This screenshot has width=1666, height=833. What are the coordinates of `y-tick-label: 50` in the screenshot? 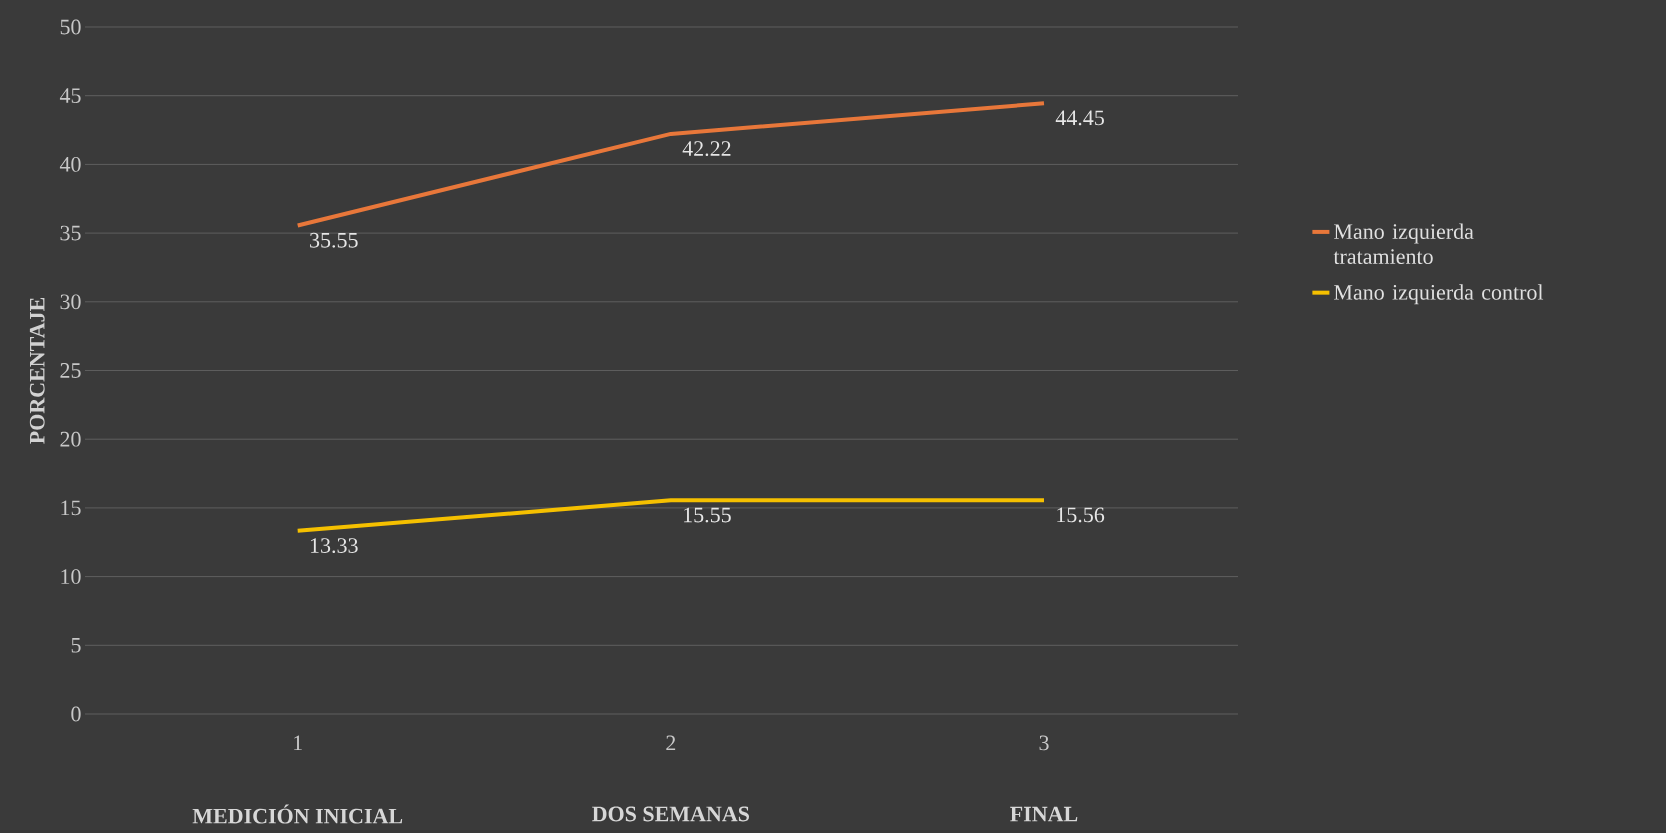 It's located at (70, 27).